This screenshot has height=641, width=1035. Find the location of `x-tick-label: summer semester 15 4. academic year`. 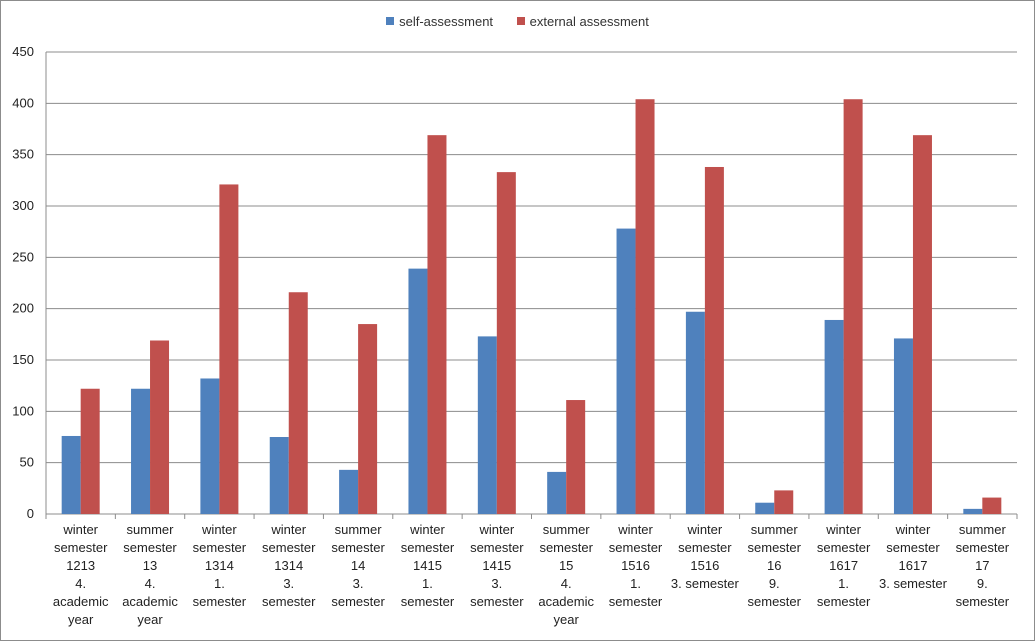

x-tick-label: summer semester 15 4. academic year is located at coordinates (566, 574).